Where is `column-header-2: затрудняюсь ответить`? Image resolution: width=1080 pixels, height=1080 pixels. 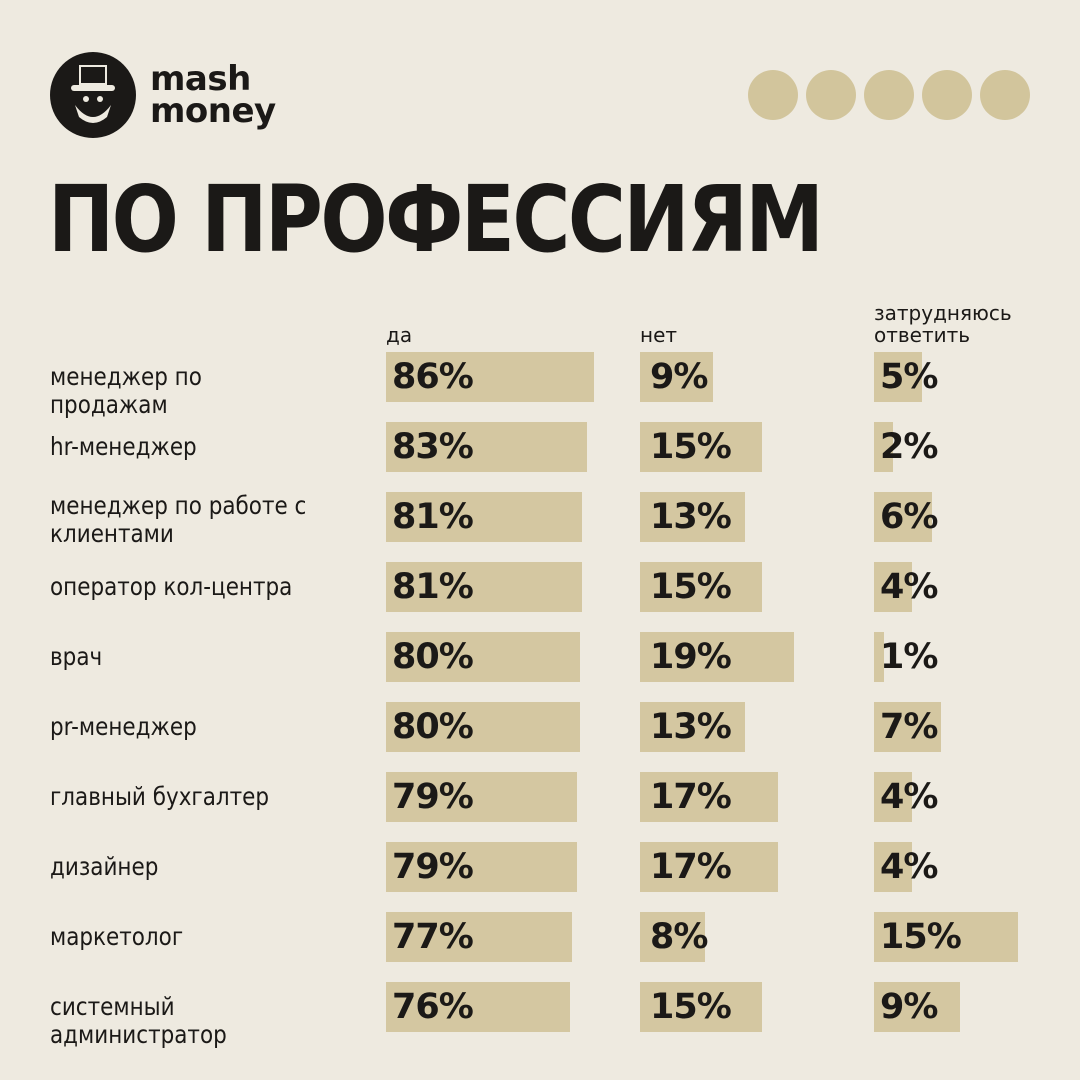 column-header-2: затрудняюсь ответить is located at coordinates (943, 324).